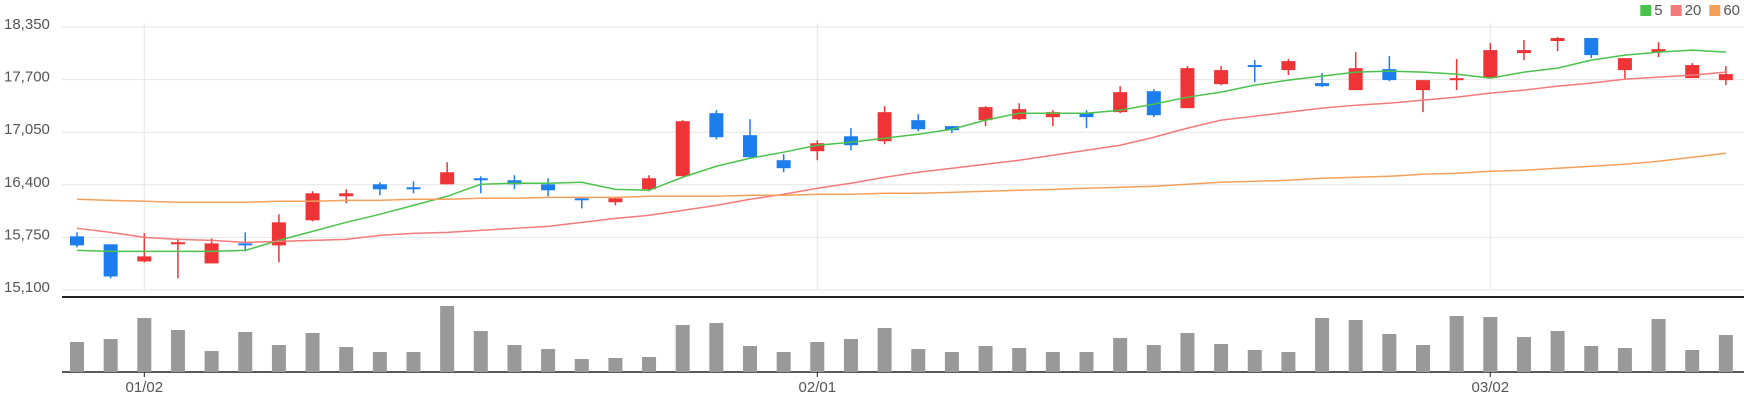 The image size is (1744, 400). Describe the element at coordinates (27, 77) in the screenshot. I see `y-tick-label: 17,700` at that location.